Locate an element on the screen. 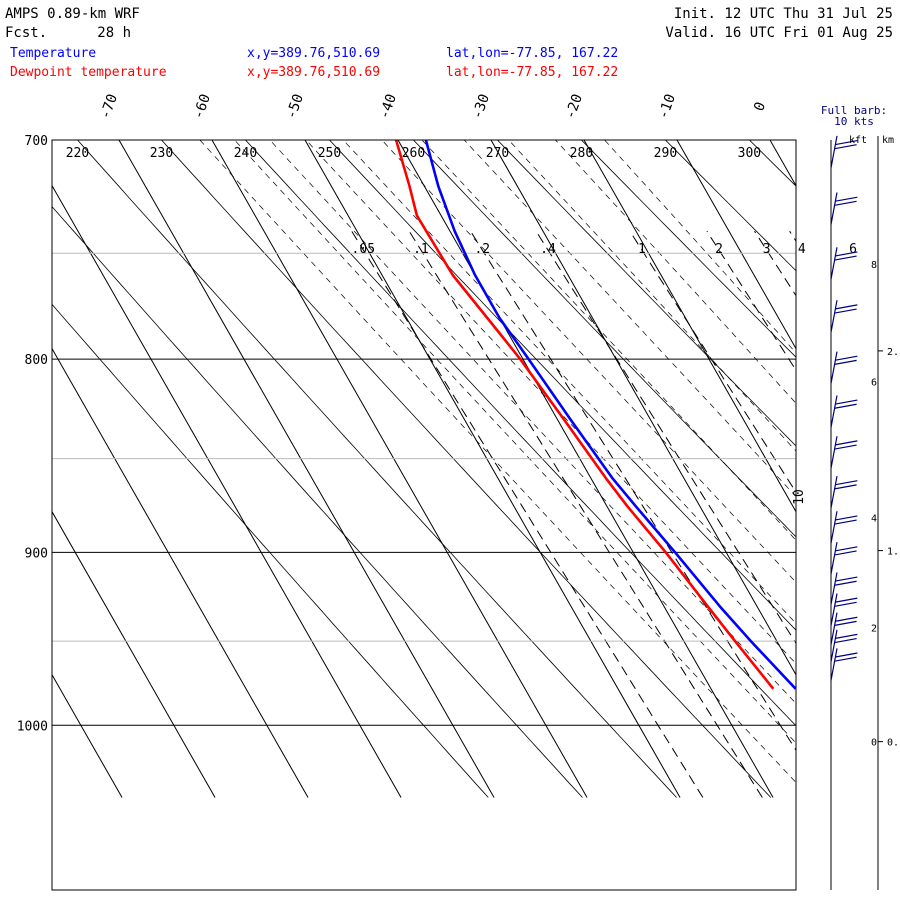  km-tick-label: 2. is located at coordinates (893, 352).